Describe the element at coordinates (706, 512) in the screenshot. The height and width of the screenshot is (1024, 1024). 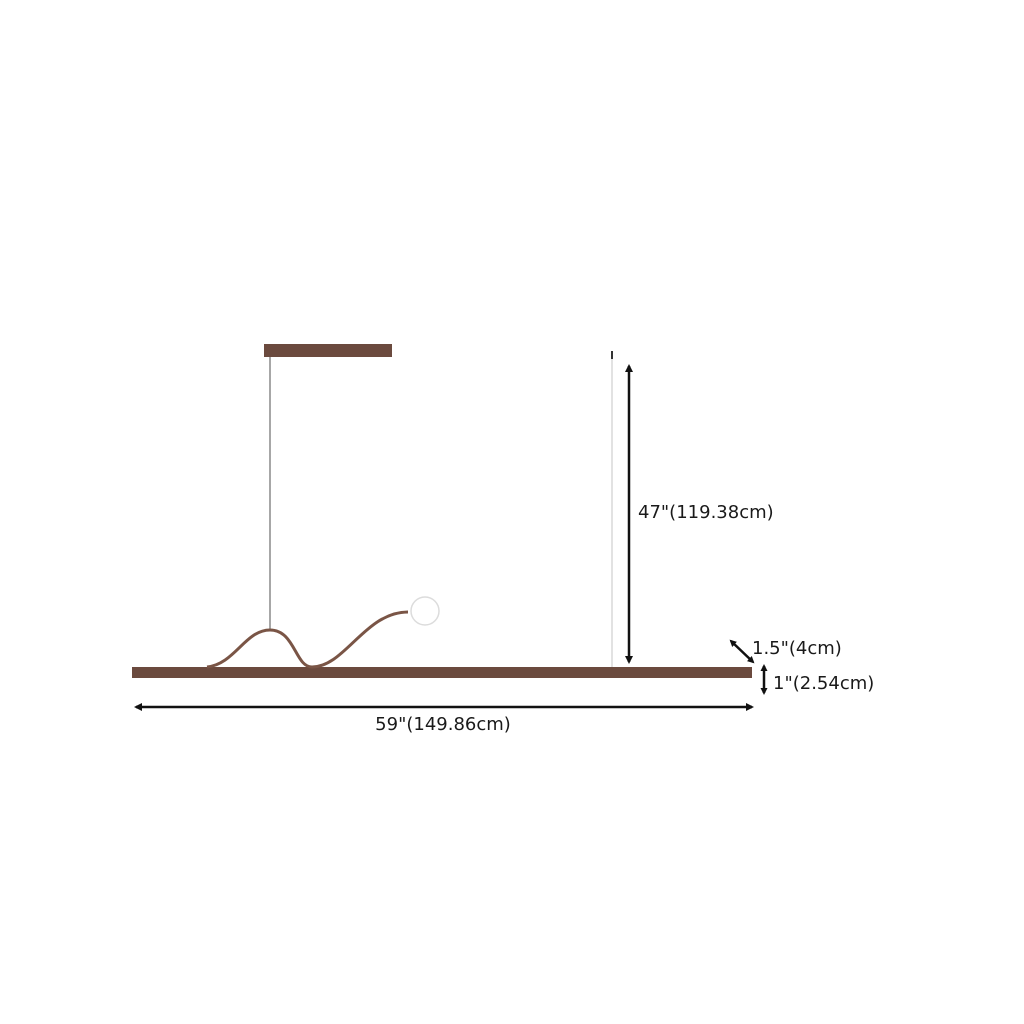
I see `height-label: 47"(119.38cm)` at that location.